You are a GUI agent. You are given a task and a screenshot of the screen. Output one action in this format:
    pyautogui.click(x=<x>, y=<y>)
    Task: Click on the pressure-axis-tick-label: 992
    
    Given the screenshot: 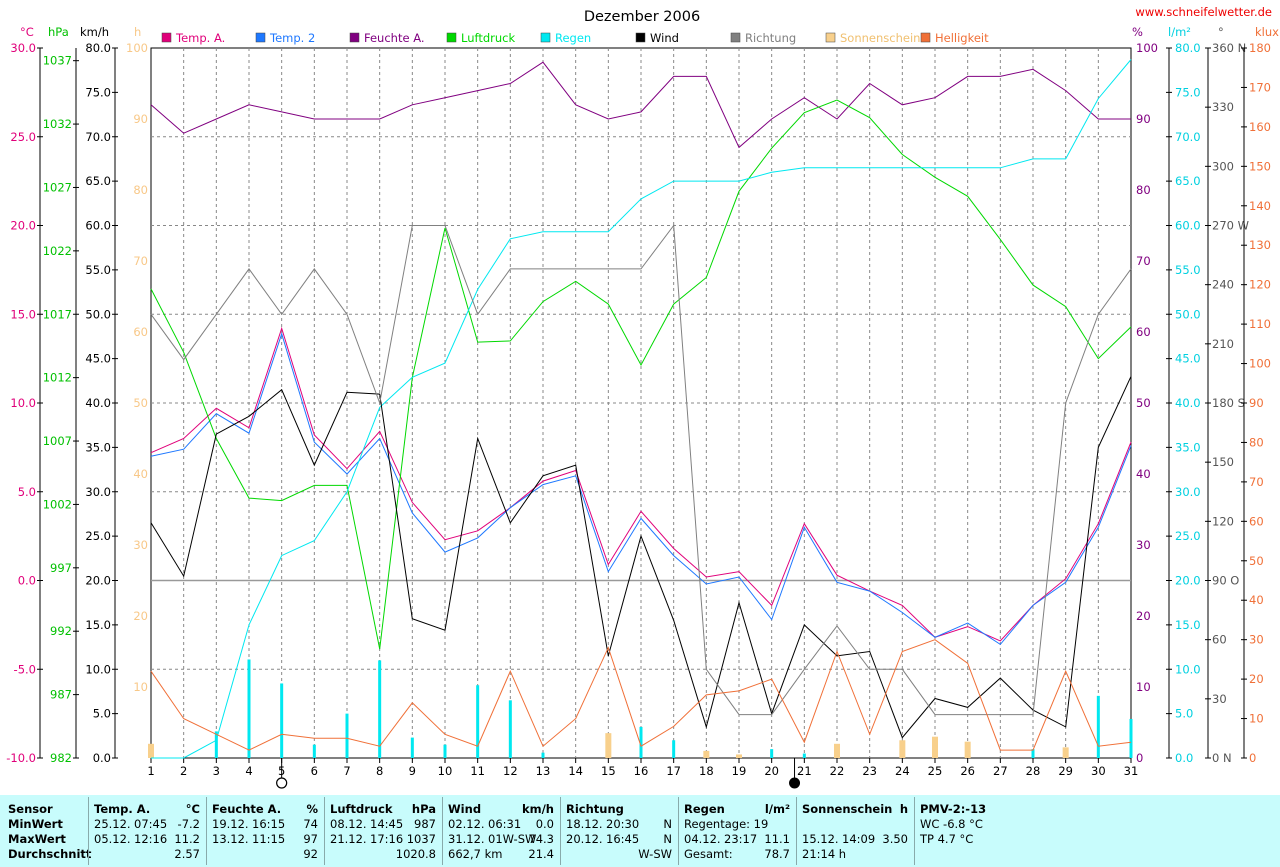 What is the action you would take?
    pyautogui.click(x=61, y=631)
    